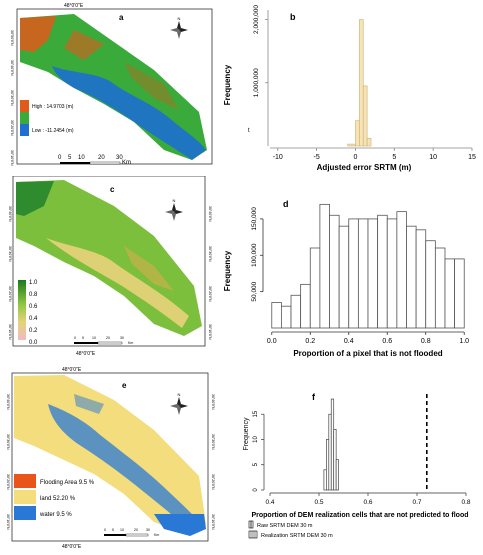 Image resolution: width=483 pixels, height=555 pixels. Describe the element at coordinates (367, 502) in the screenshot. I see `chart-f-x-tick-label: 0.6` at that location.